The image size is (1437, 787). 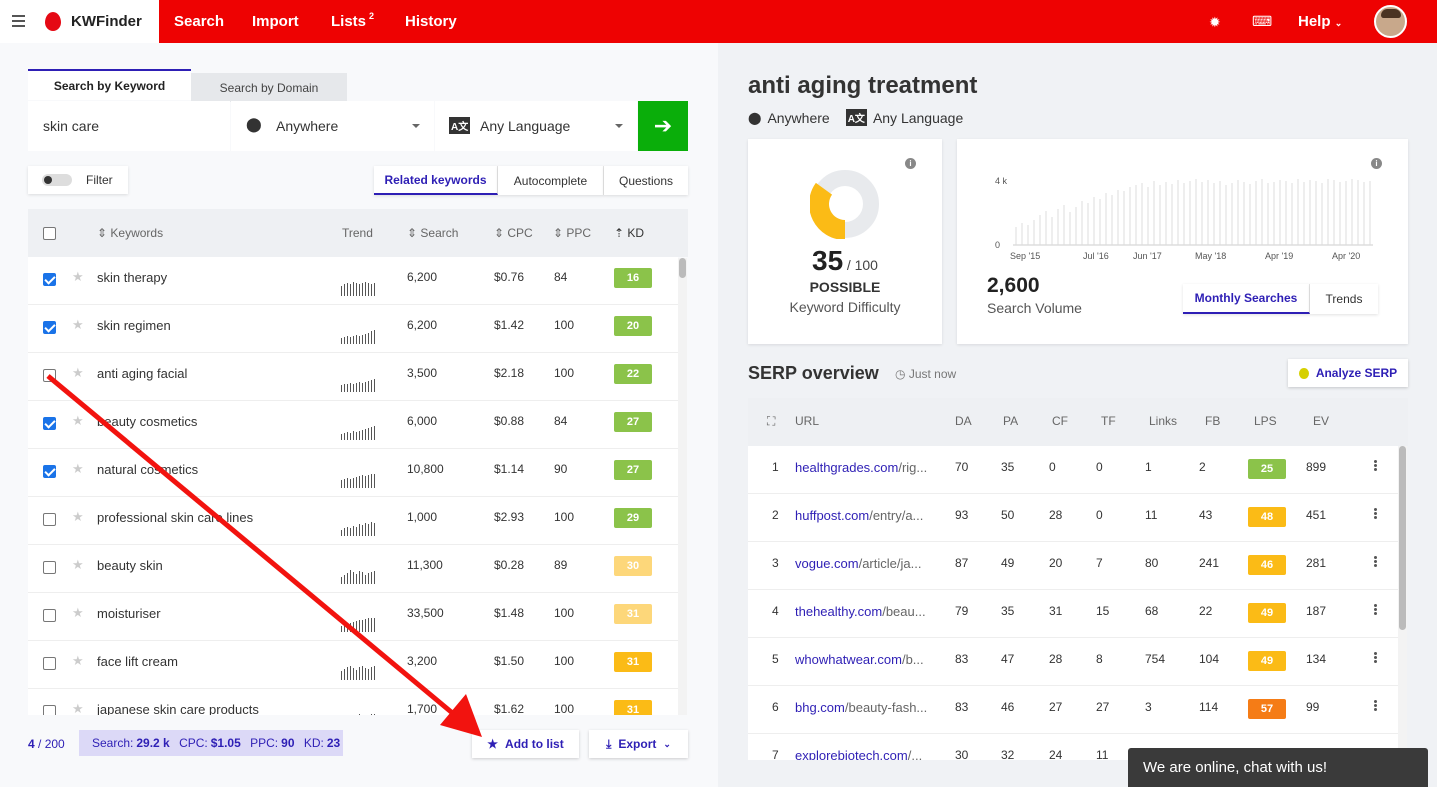 What do you see at coordinates (1074, 470) in the screenshot?
I see `serp-row: 1 healthgrades.com/rig... 70 35 0 0 1 2 899 25` at bounding box center [1074, 470].